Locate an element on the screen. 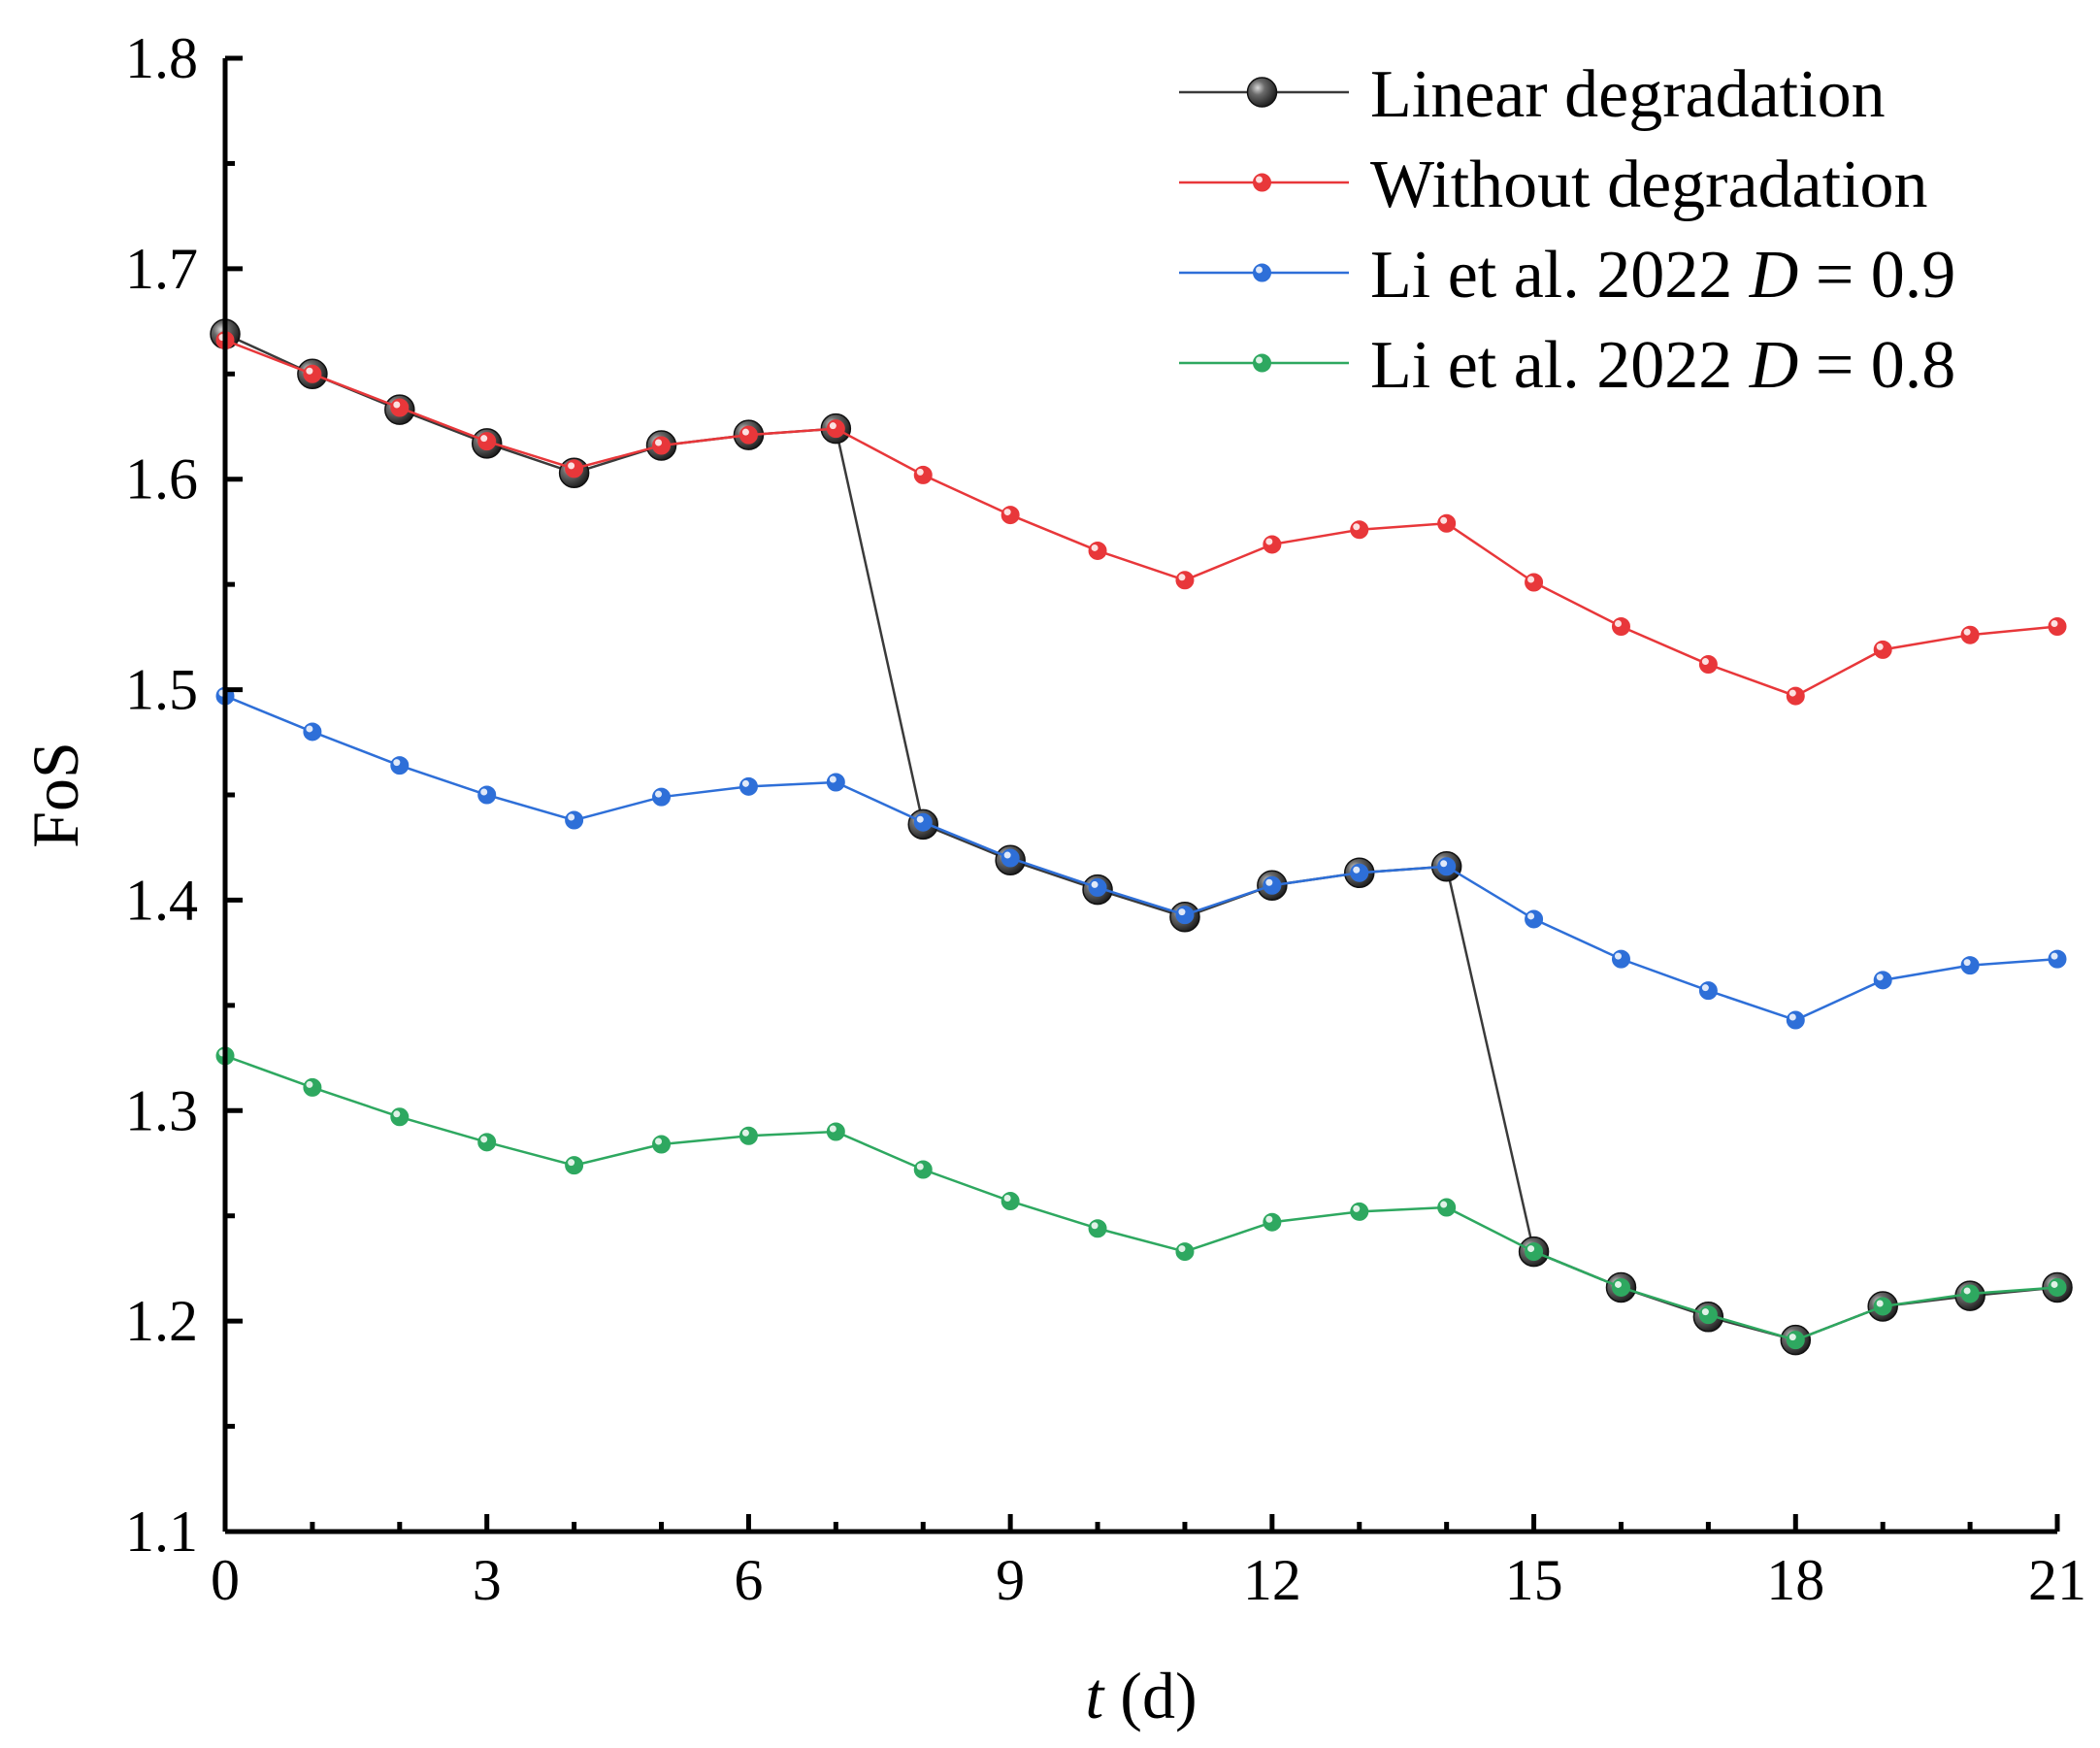  legend-label: Li et al. 2022 D = 0.8 is located at coordinates (1662, 365).